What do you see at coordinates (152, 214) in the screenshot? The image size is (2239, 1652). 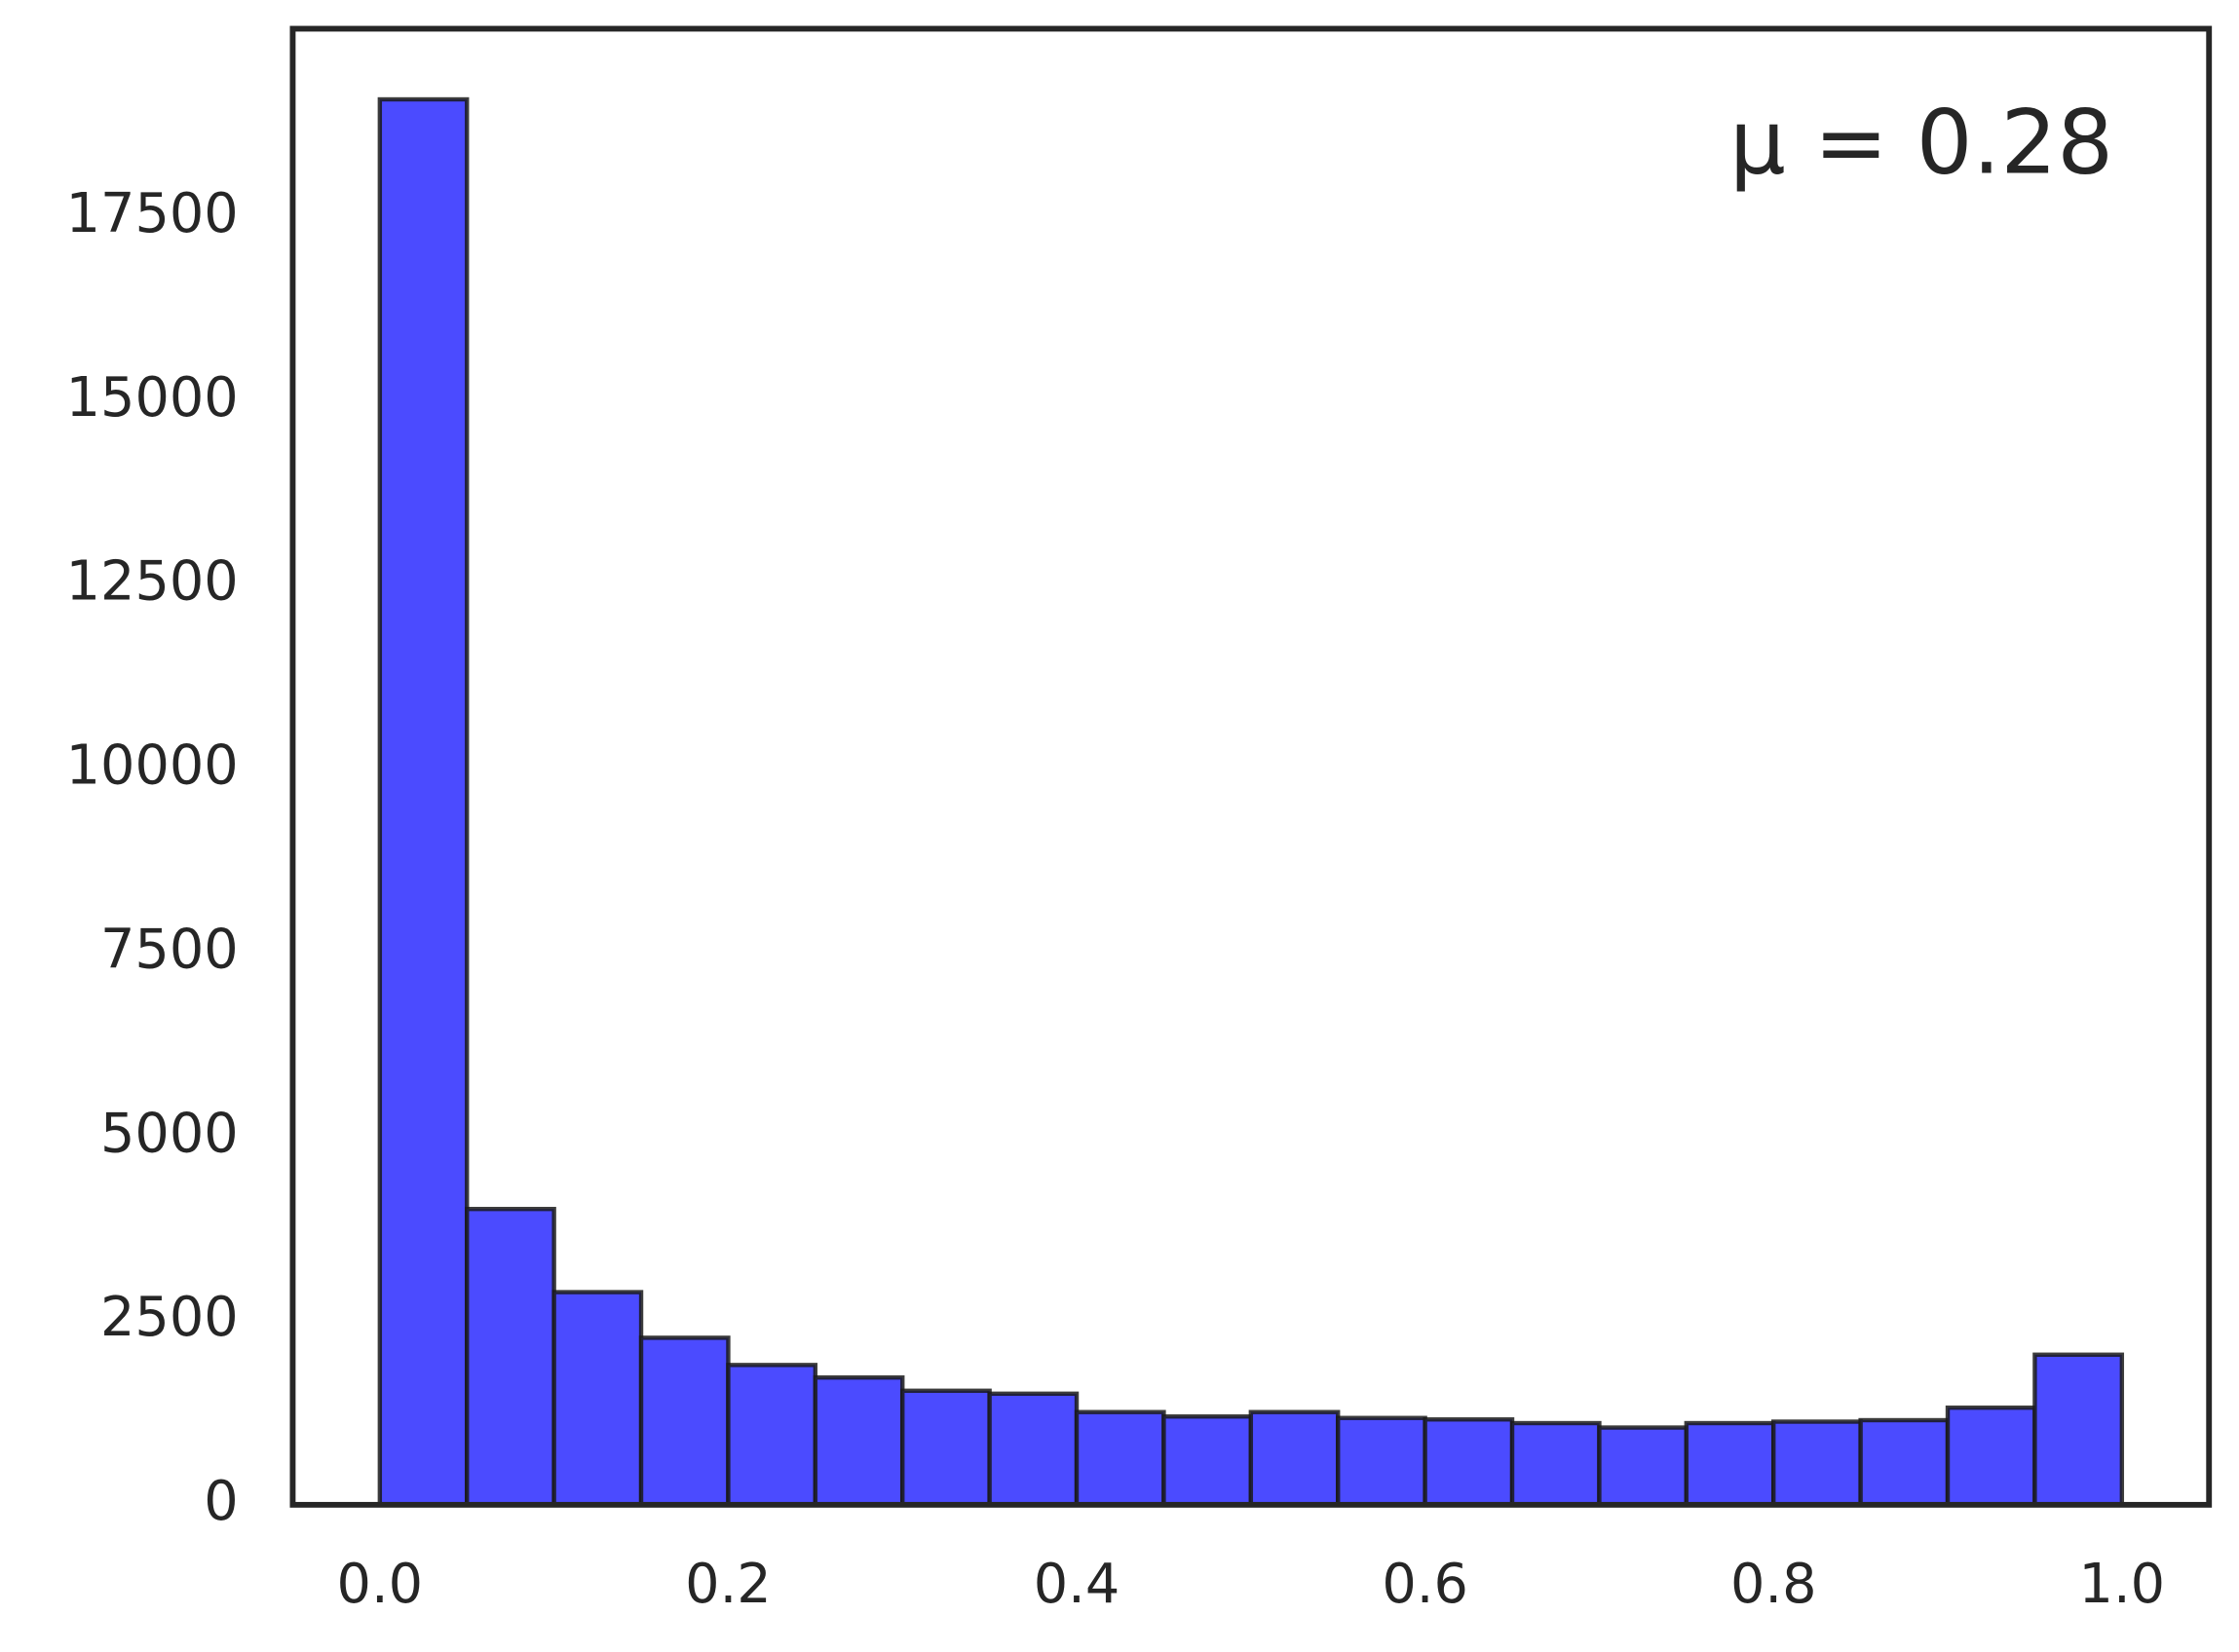 I see `y-tick-label: 17500` at bounding box center [152, 214].